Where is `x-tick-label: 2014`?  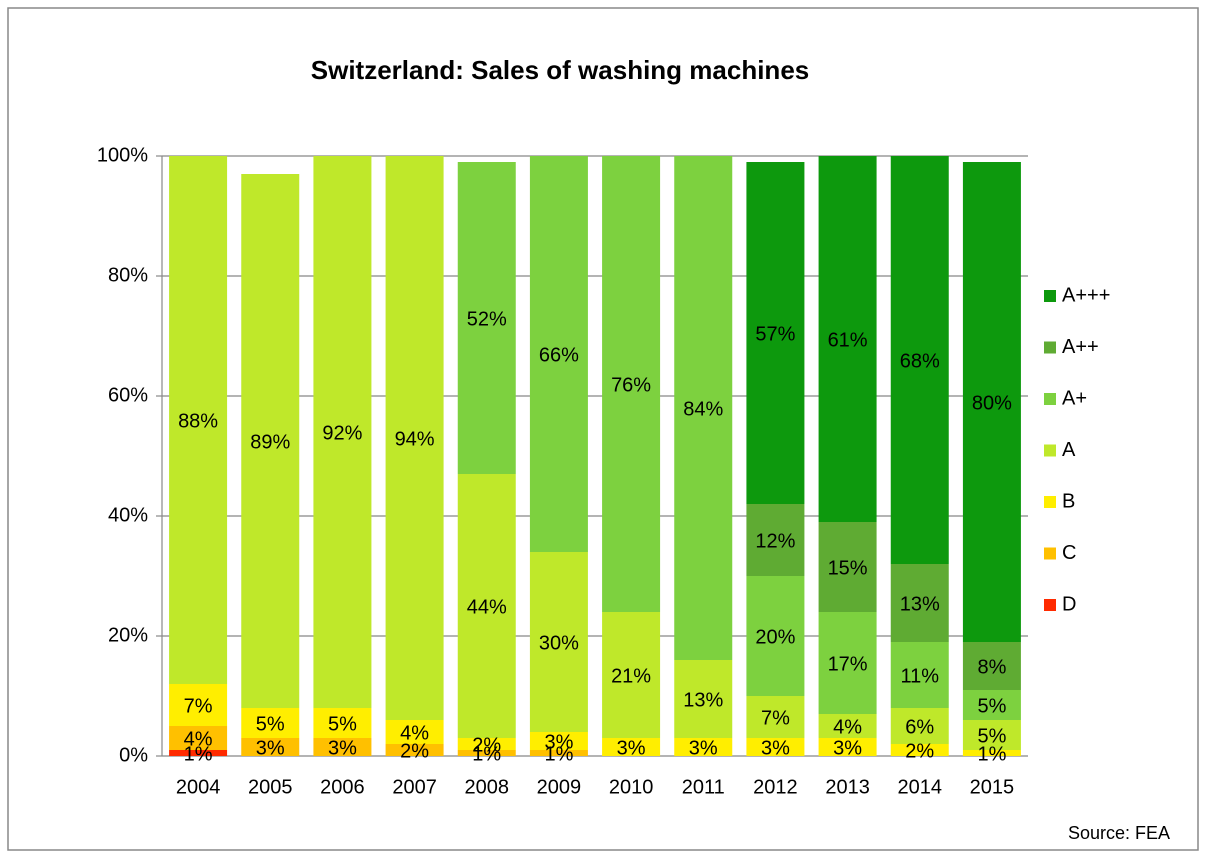 x-tick-label: 2014 is located at coordinates (920, 787).